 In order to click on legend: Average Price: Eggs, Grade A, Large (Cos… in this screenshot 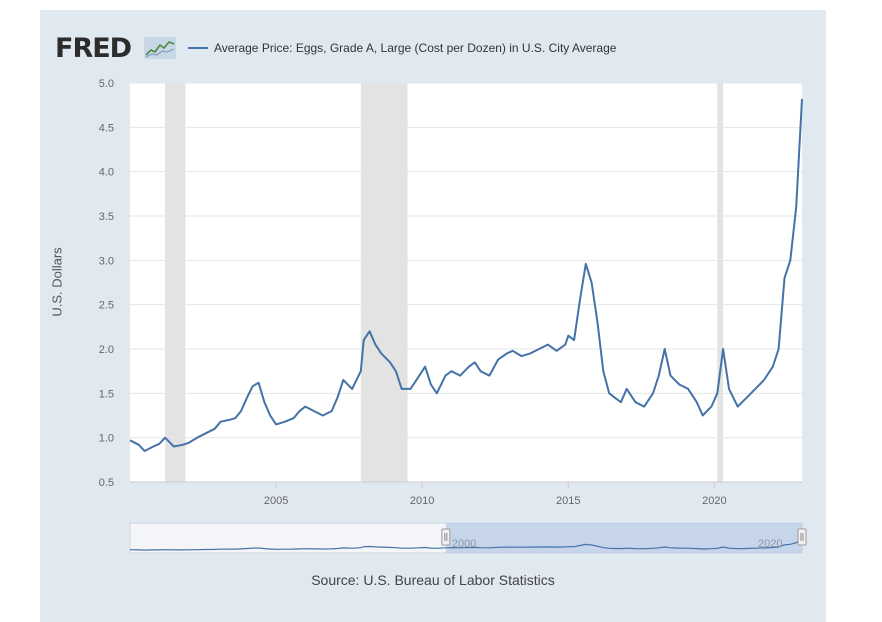, I will do `click(402, 48)`.